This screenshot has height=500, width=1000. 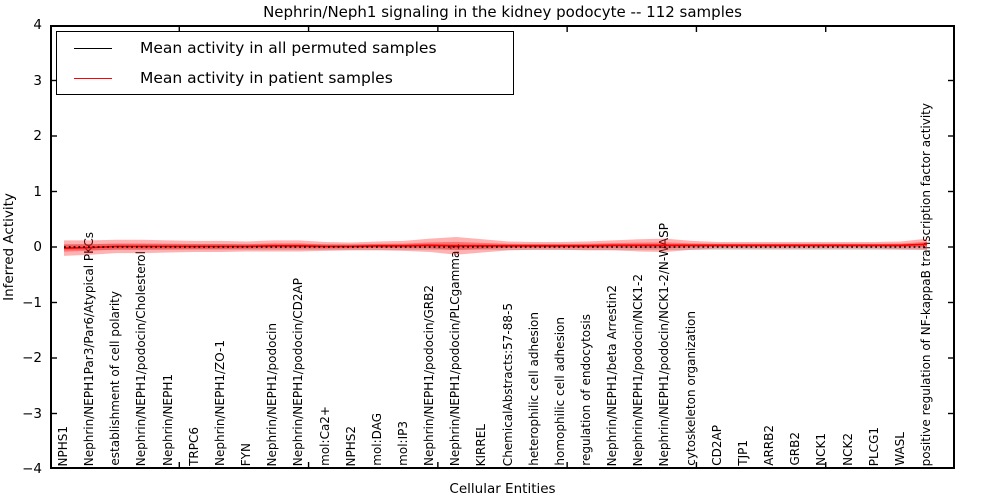 I want to click on y-tick-label: 3, so click(x=37, y=80).